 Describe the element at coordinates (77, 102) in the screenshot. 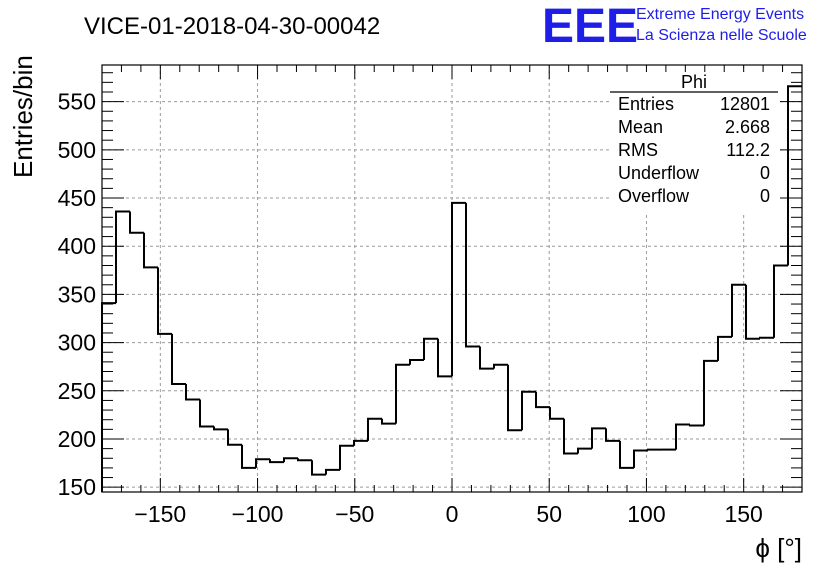

I see `y-tick-label: 550` at that location.